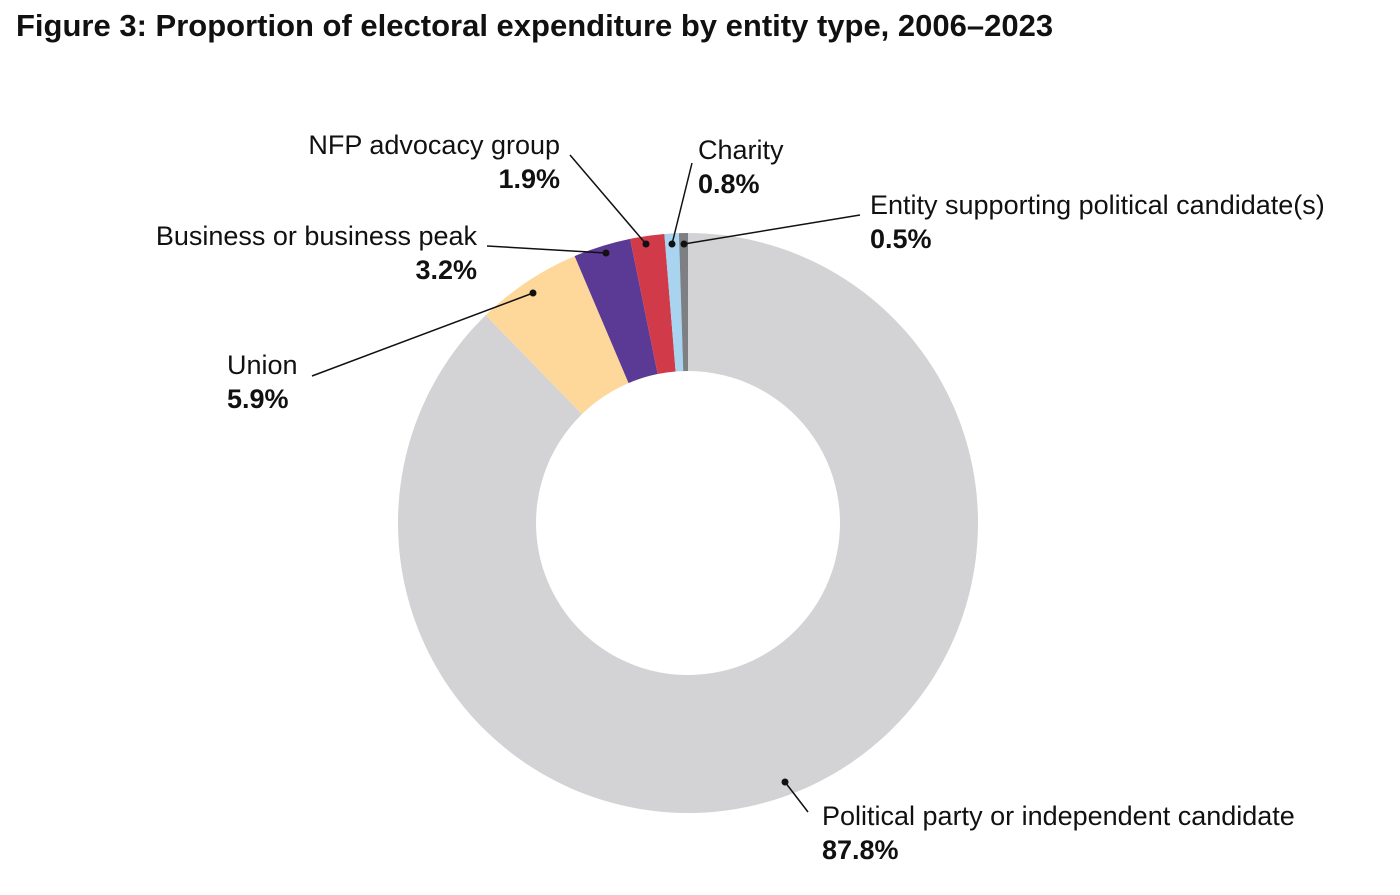 This screenshot has width=1400, height=895. What do you see at coordinates (860, 850) in the screenshot?
I see `segment-value: 87.8%` at bounding box center [860, 850].